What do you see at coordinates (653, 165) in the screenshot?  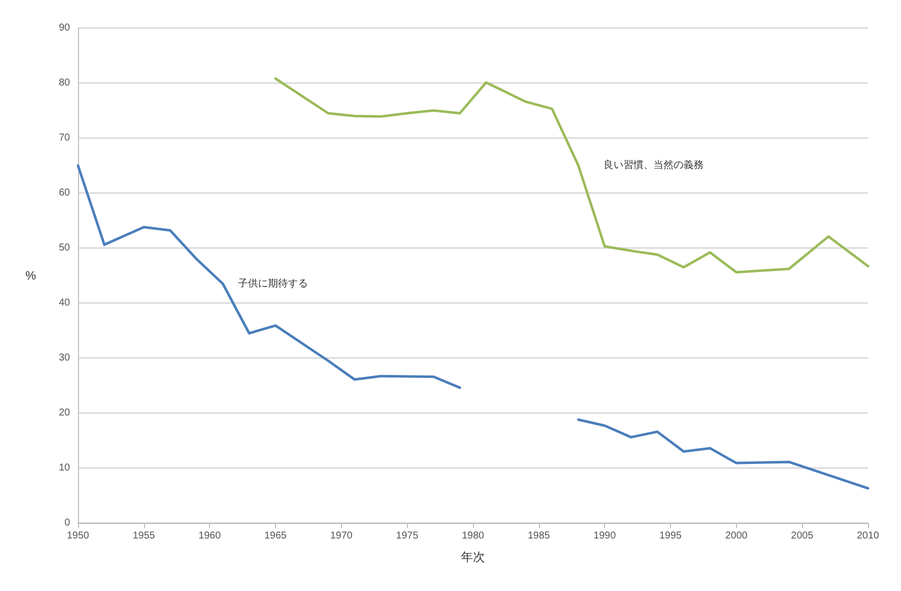 I see `text: 良い習慣、当然の義務` at bounding box center [653, 165].